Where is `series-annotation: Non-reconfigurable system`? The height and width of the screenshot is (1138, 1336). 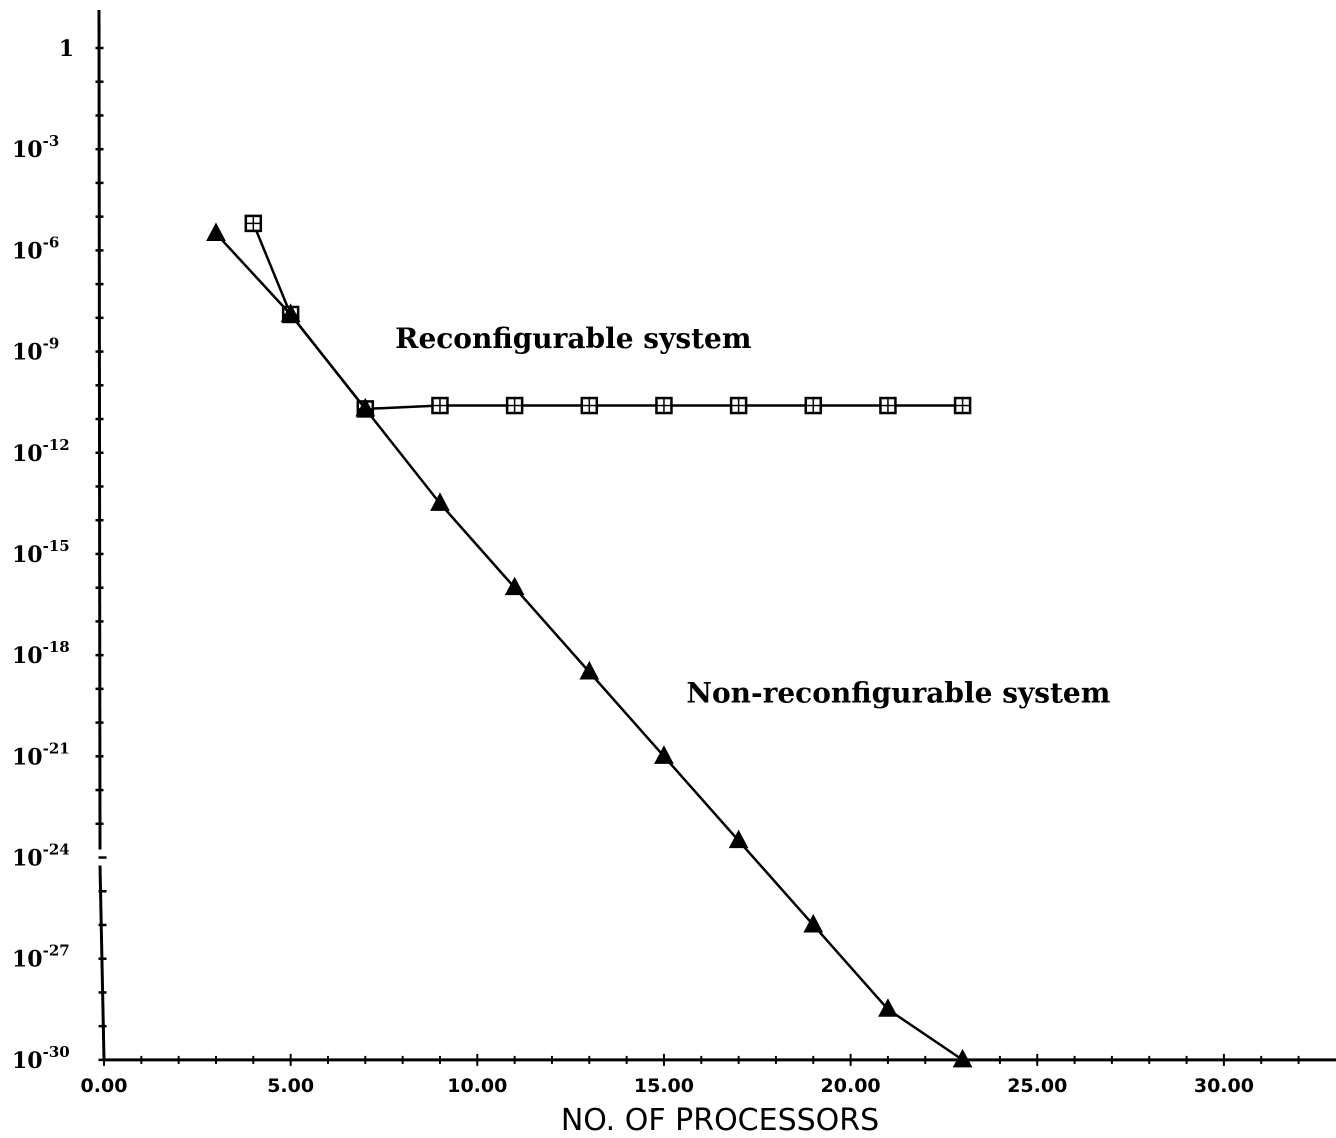
series-annotation: Non-reconfigurable system is located at coordinates (898, 692).